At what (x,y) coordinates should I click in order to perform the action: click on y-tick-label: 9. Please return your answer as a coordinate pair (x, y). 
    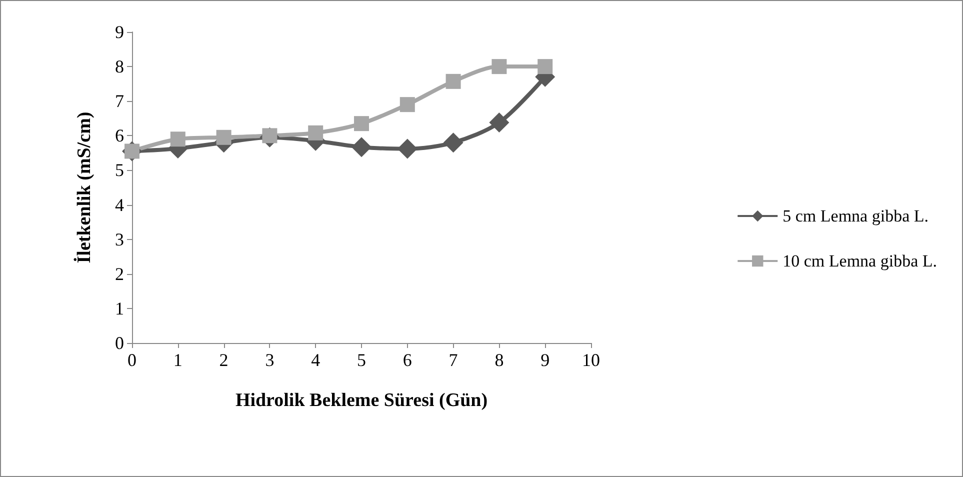
    Looking at the image, I should click on (119, 32).